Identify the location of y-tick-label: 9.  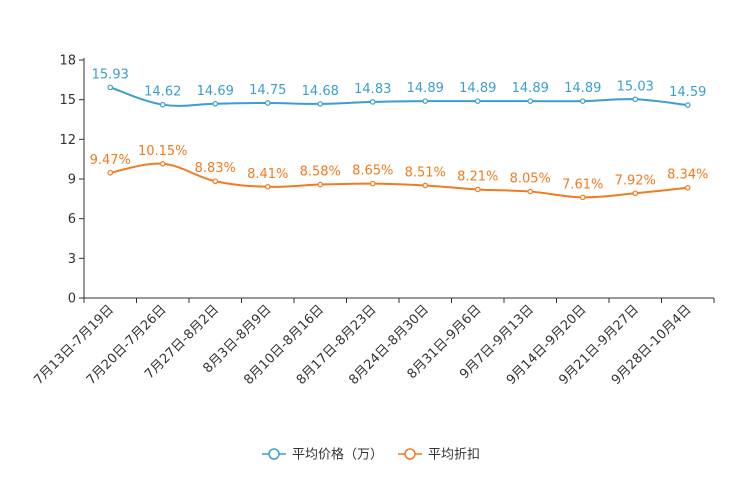
(72, 180).